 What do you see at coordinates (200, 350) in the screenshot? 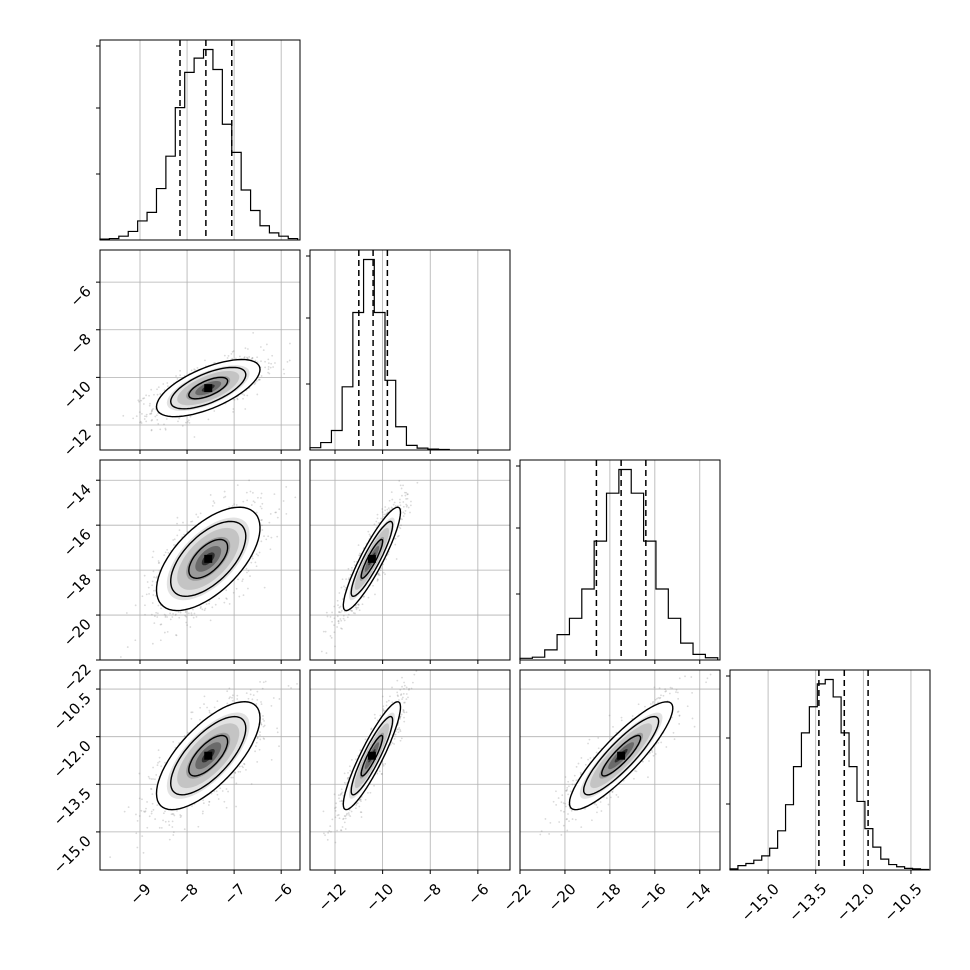
I see `panel-frame` at bounding box center [200, 350].